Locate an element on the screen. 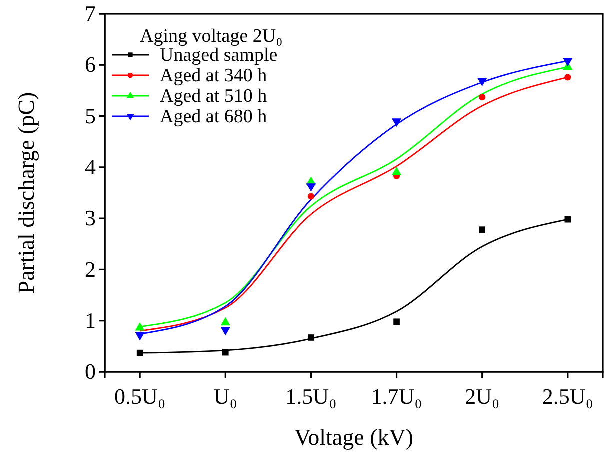 The image size is (606, 452). x-tick-label: 1.5U₀ is located at coordinates (311, 397).